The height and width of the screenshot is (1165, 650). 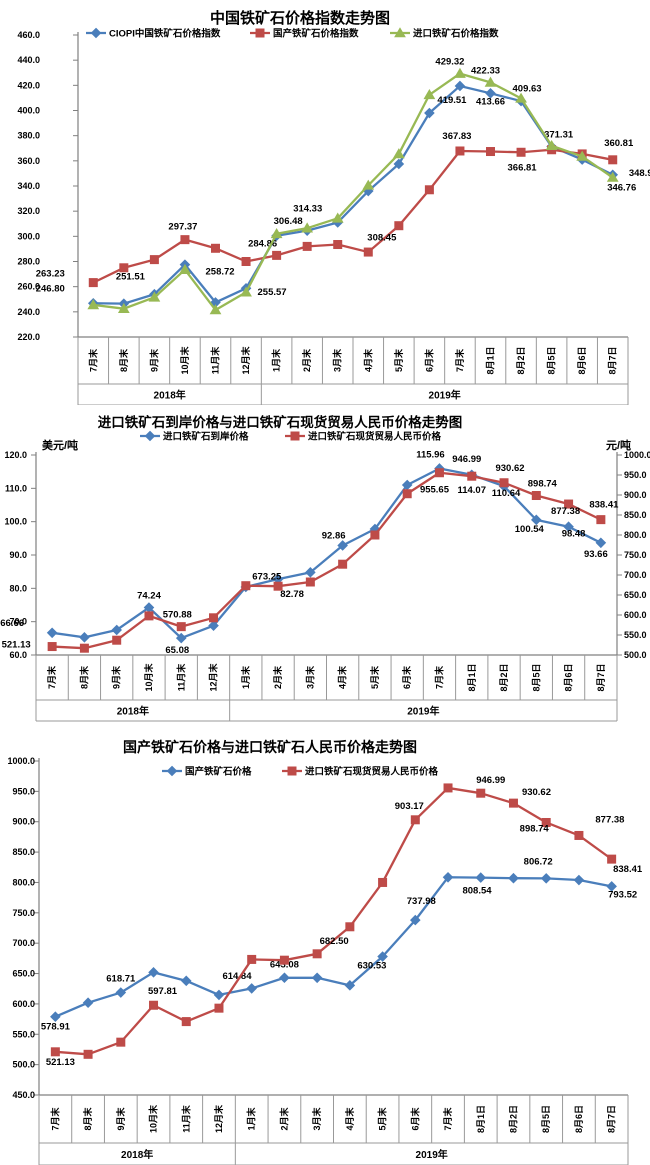 I want to click on svg-text: 700.0, so click(x=635, y=575).